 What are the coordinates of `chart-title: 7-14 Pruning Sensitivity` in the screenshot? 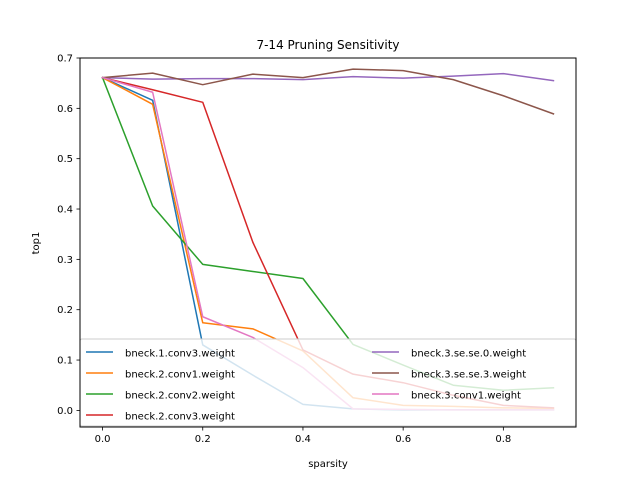 It's located at (327, 45).